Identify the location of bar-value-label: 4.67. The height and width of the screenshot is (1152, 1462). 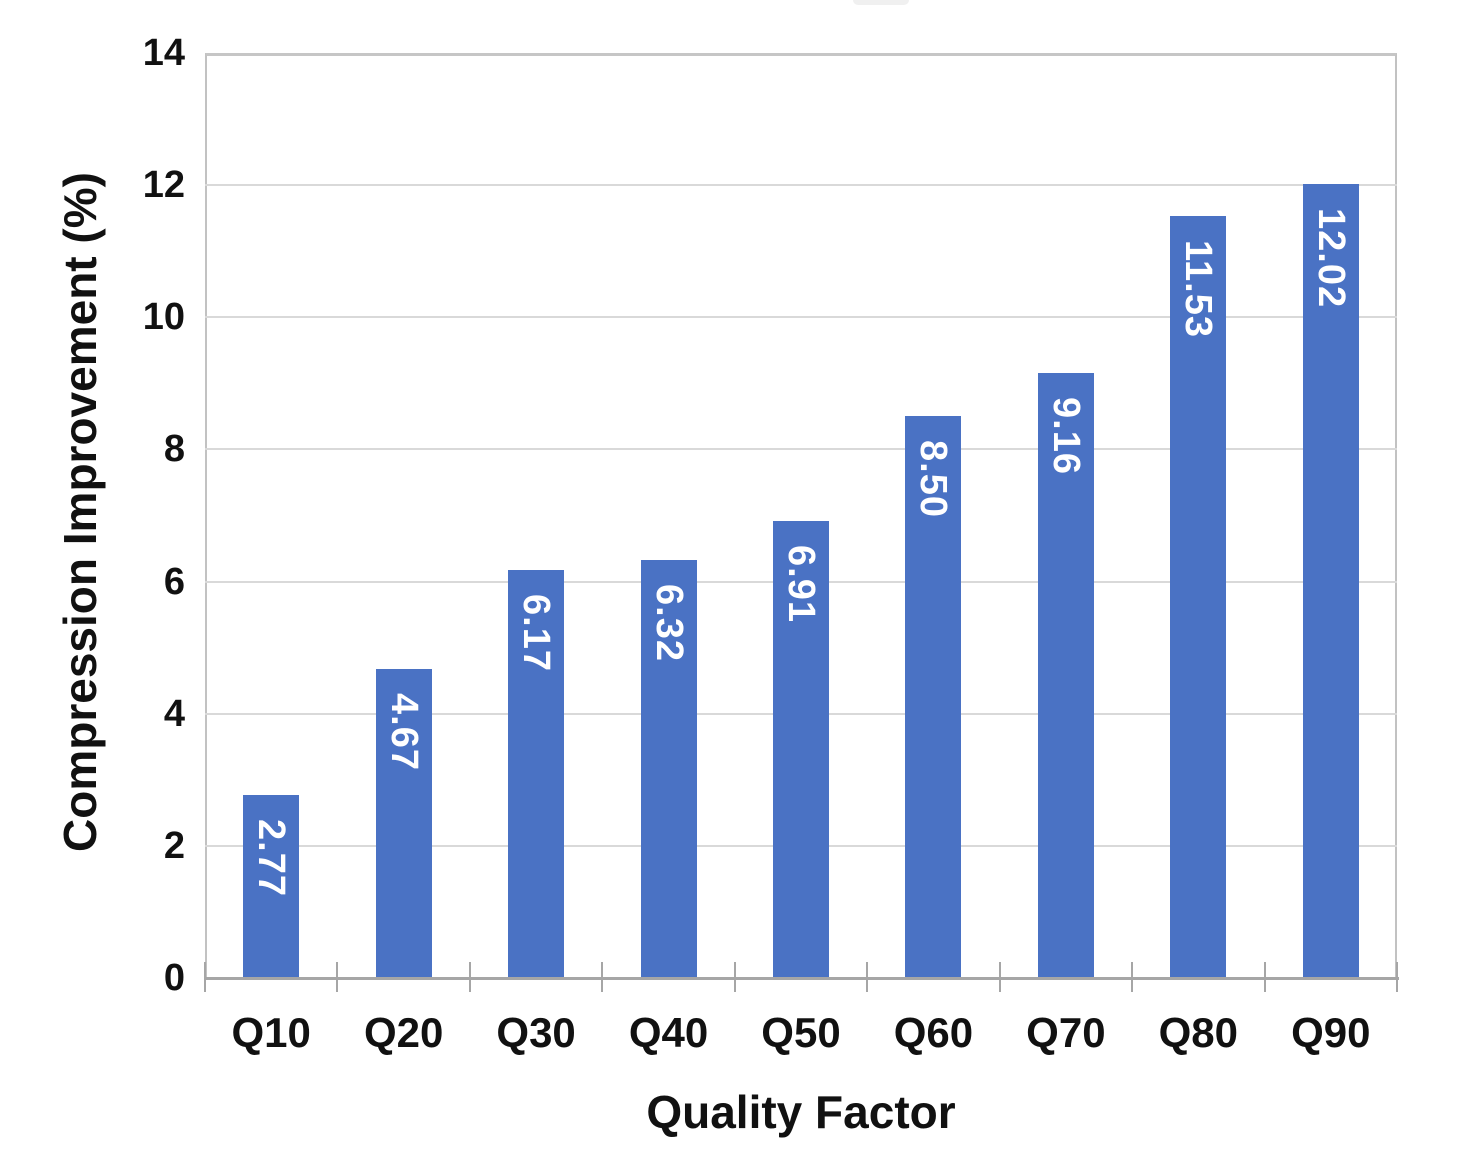
(403, 732).